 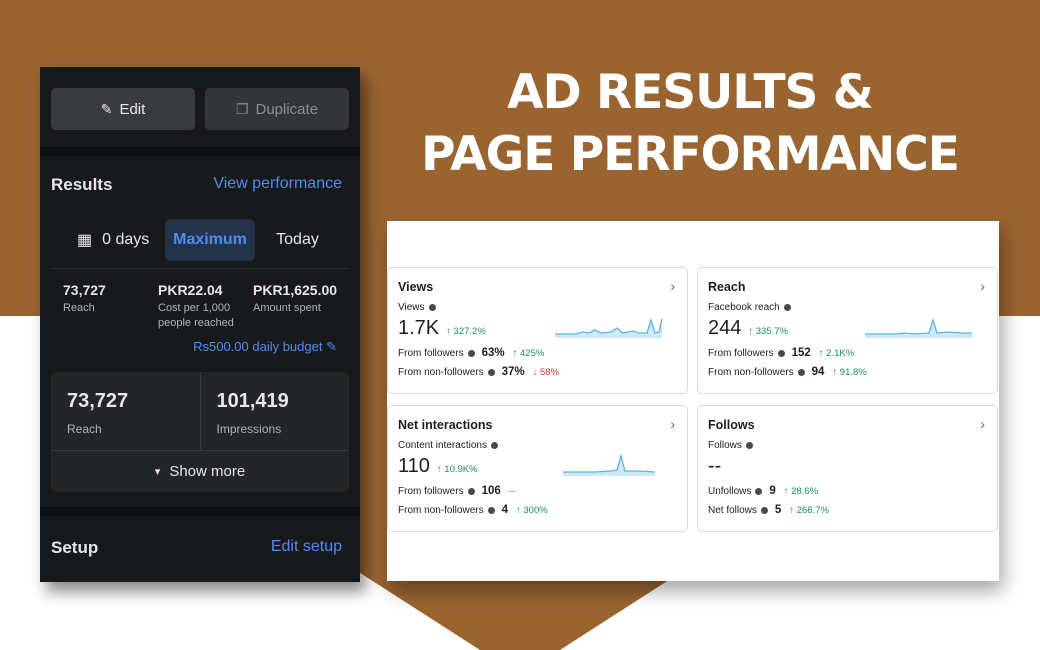 I want to click on row-value: 106, so click(x=491, y=491).